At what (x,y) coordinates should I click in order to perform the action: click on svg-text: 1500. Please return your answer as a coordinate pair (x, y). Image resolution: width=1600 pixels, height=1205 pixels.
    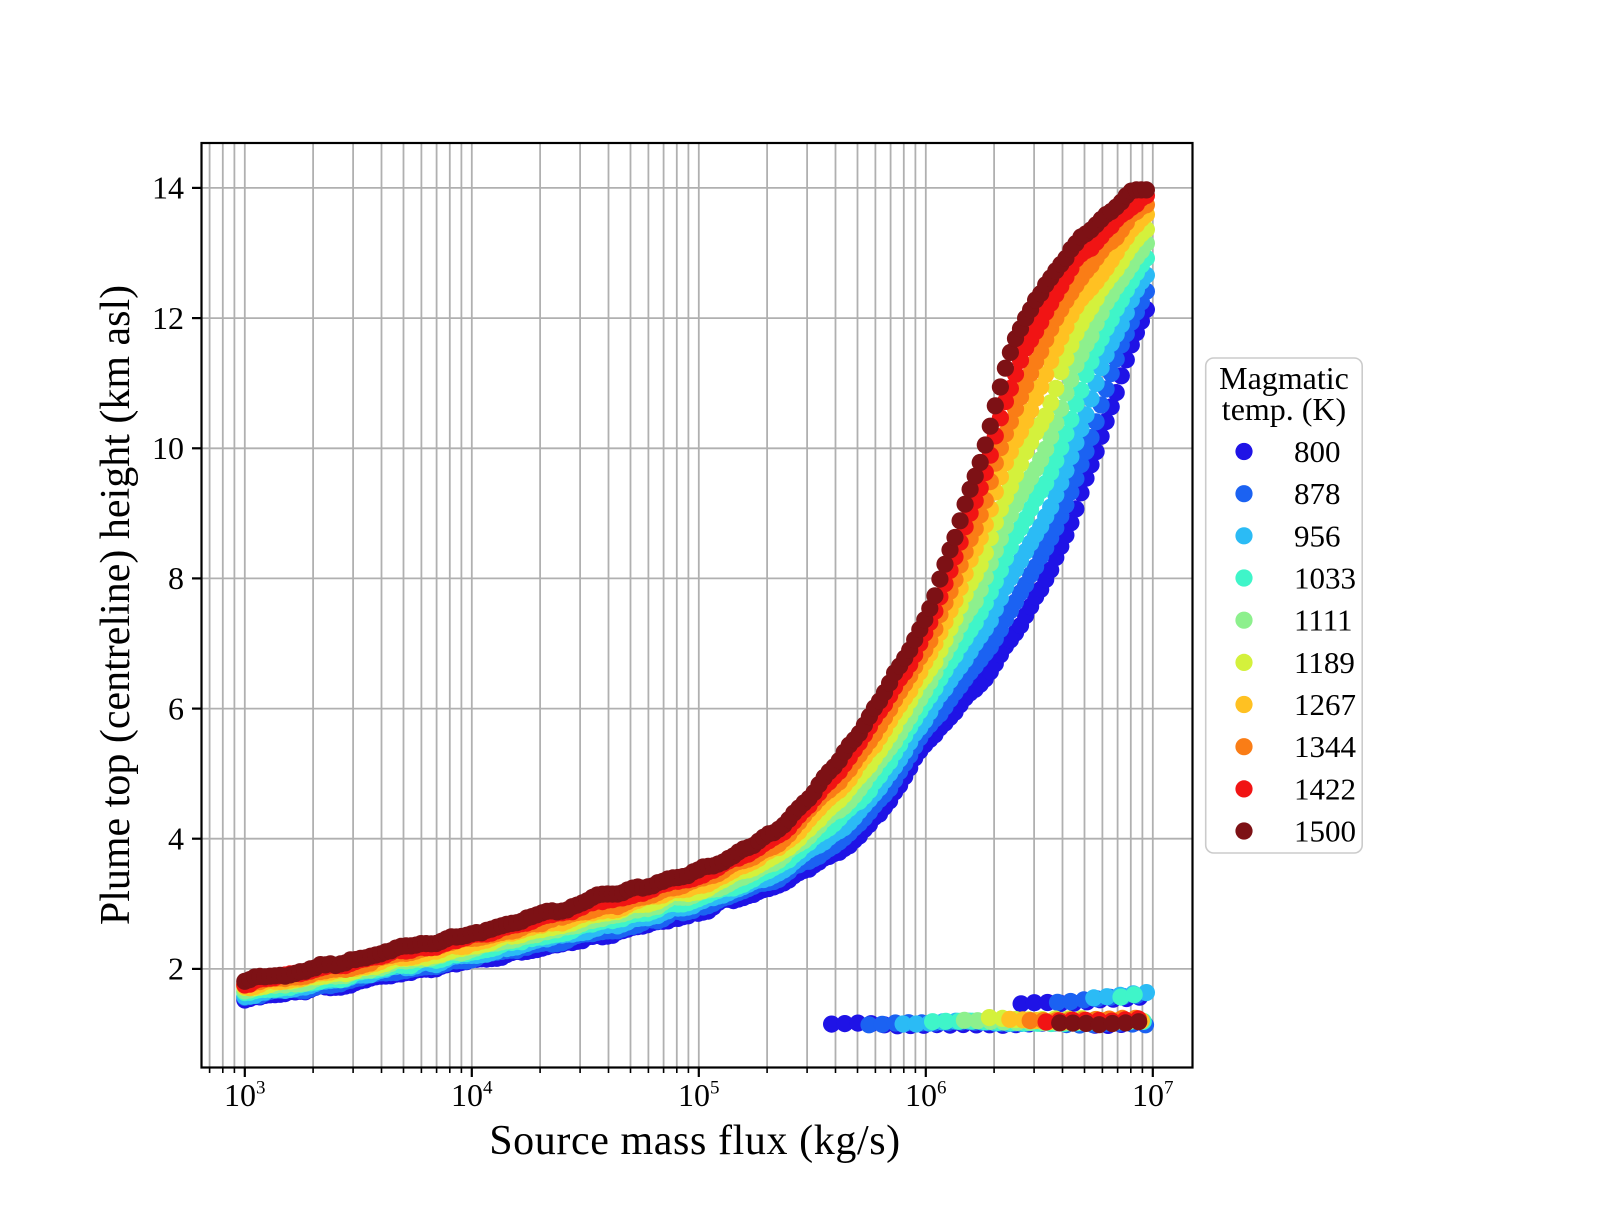
    Looking at the image, I should click on (1325, 831).